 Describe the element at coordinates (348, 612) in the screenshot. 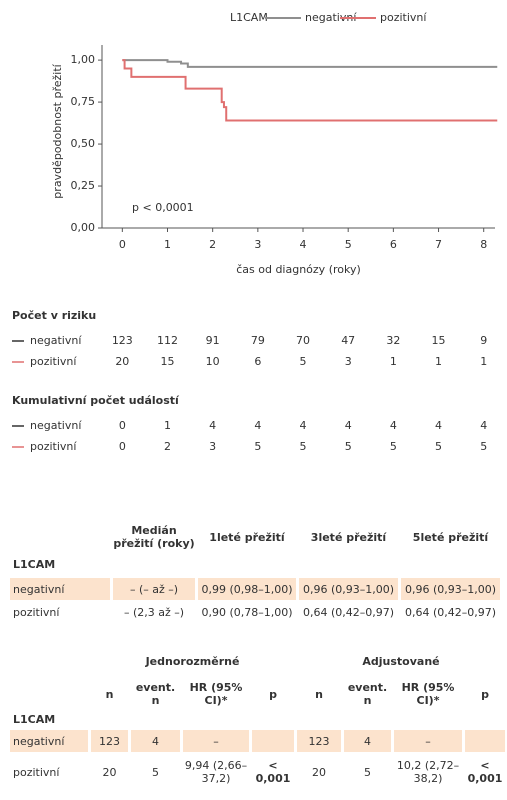

I see `table-cell: 0,64 (0,42–0,97)` at that location.